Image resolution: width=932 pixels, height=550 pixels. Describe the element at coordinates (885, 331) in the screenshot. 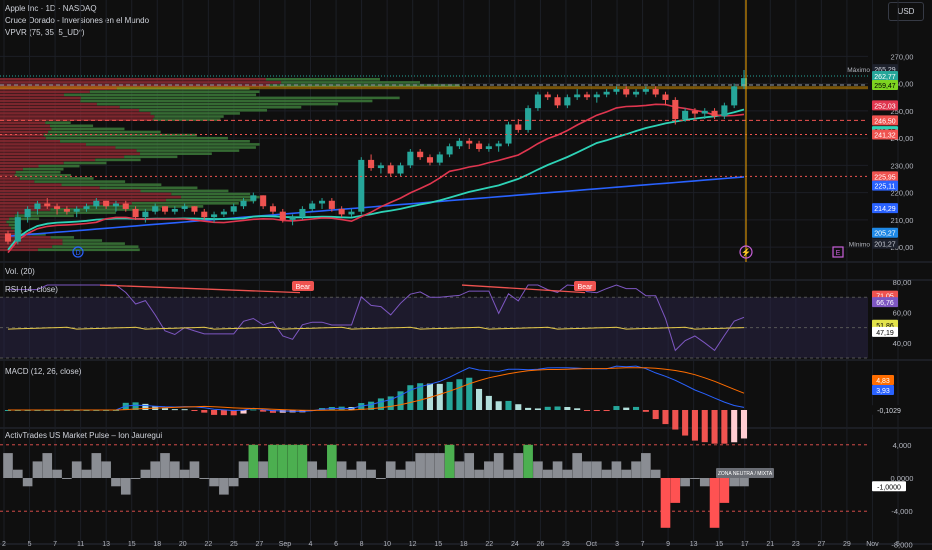

I see `rsi-tag-bg` at that location.